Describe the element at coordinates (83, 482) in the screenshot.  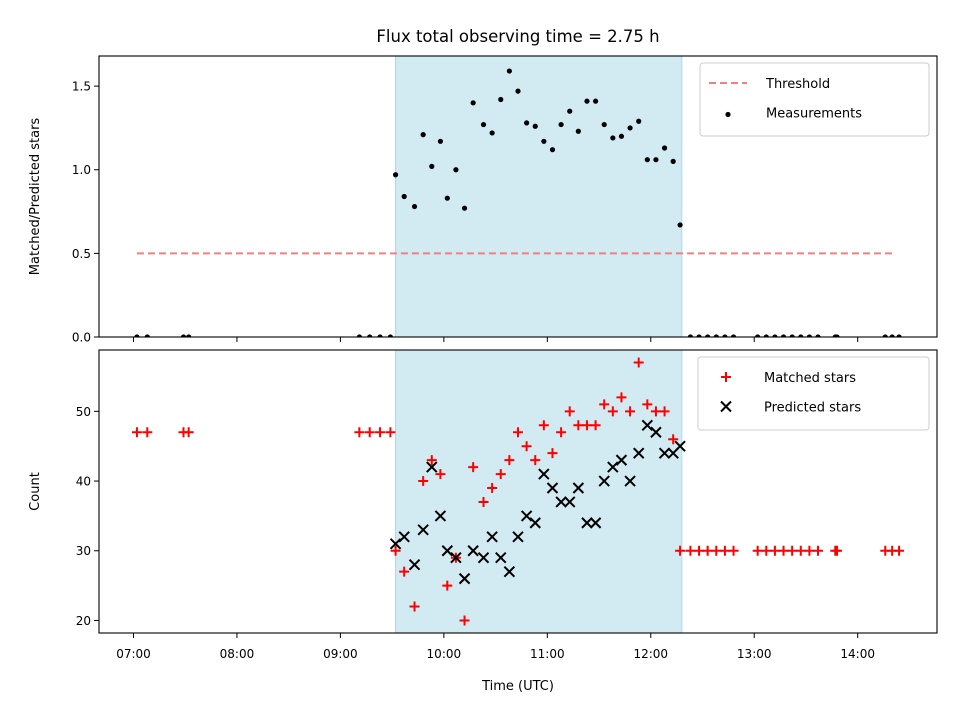
I see `y-tick-label: 40` at that location.